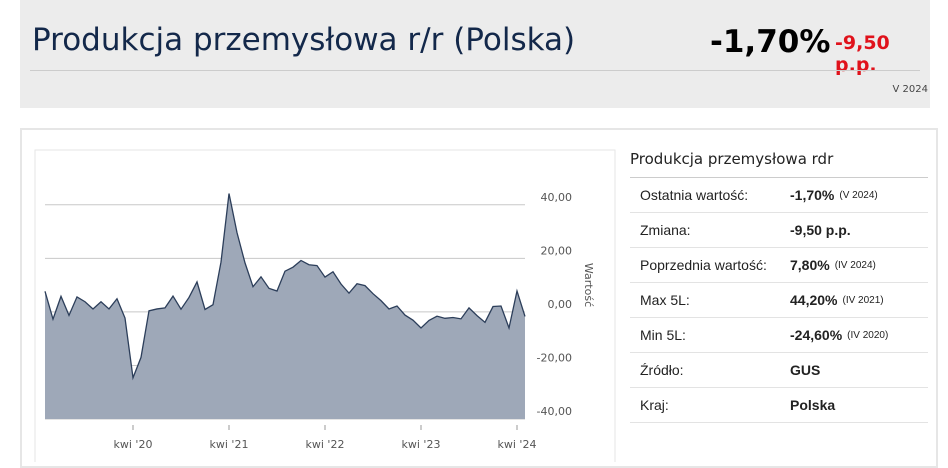 The image size is (948, 468). Describe the element at coordinates (654, 405) in the screenshot. I see `row-label: Kraj:` at that location.